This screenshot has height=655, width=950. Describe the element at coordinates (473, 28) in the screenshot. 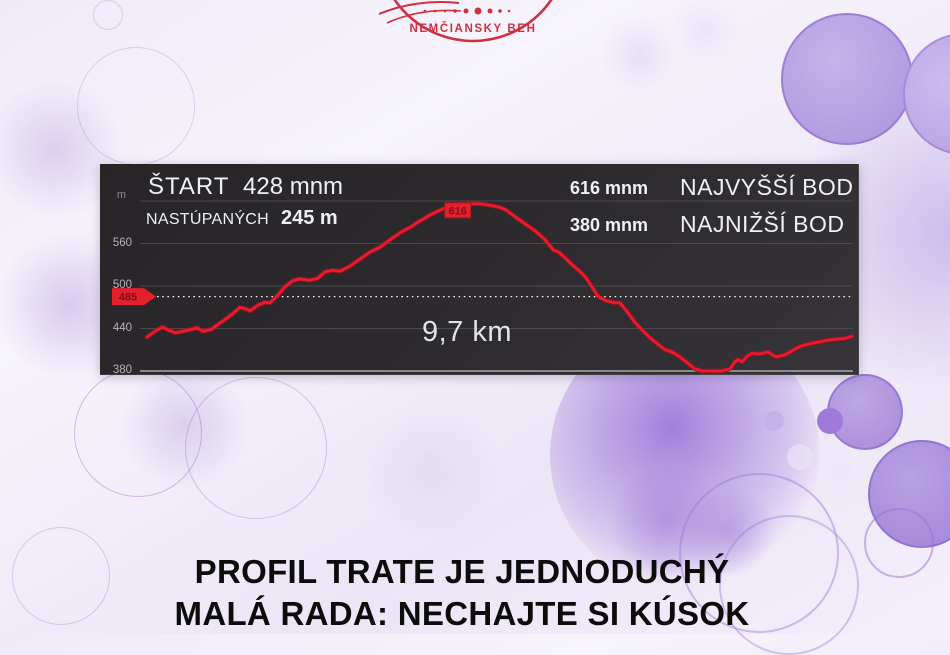

I see `logo-title: NEMČIANSKY BEH` at that location.